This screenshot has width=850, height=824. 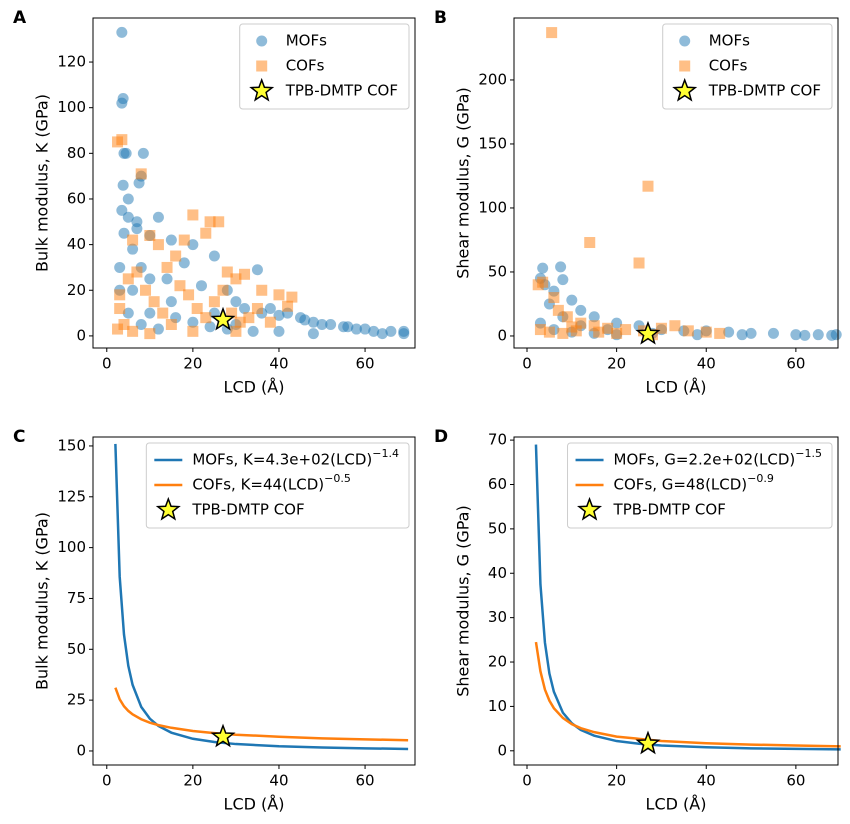 What do you see at coordinates (295, 458) in the screenshot?
I see `legend-label: MOFs, K=4.3e+02(LCD)−1.4` at bounding box center [295, 458].